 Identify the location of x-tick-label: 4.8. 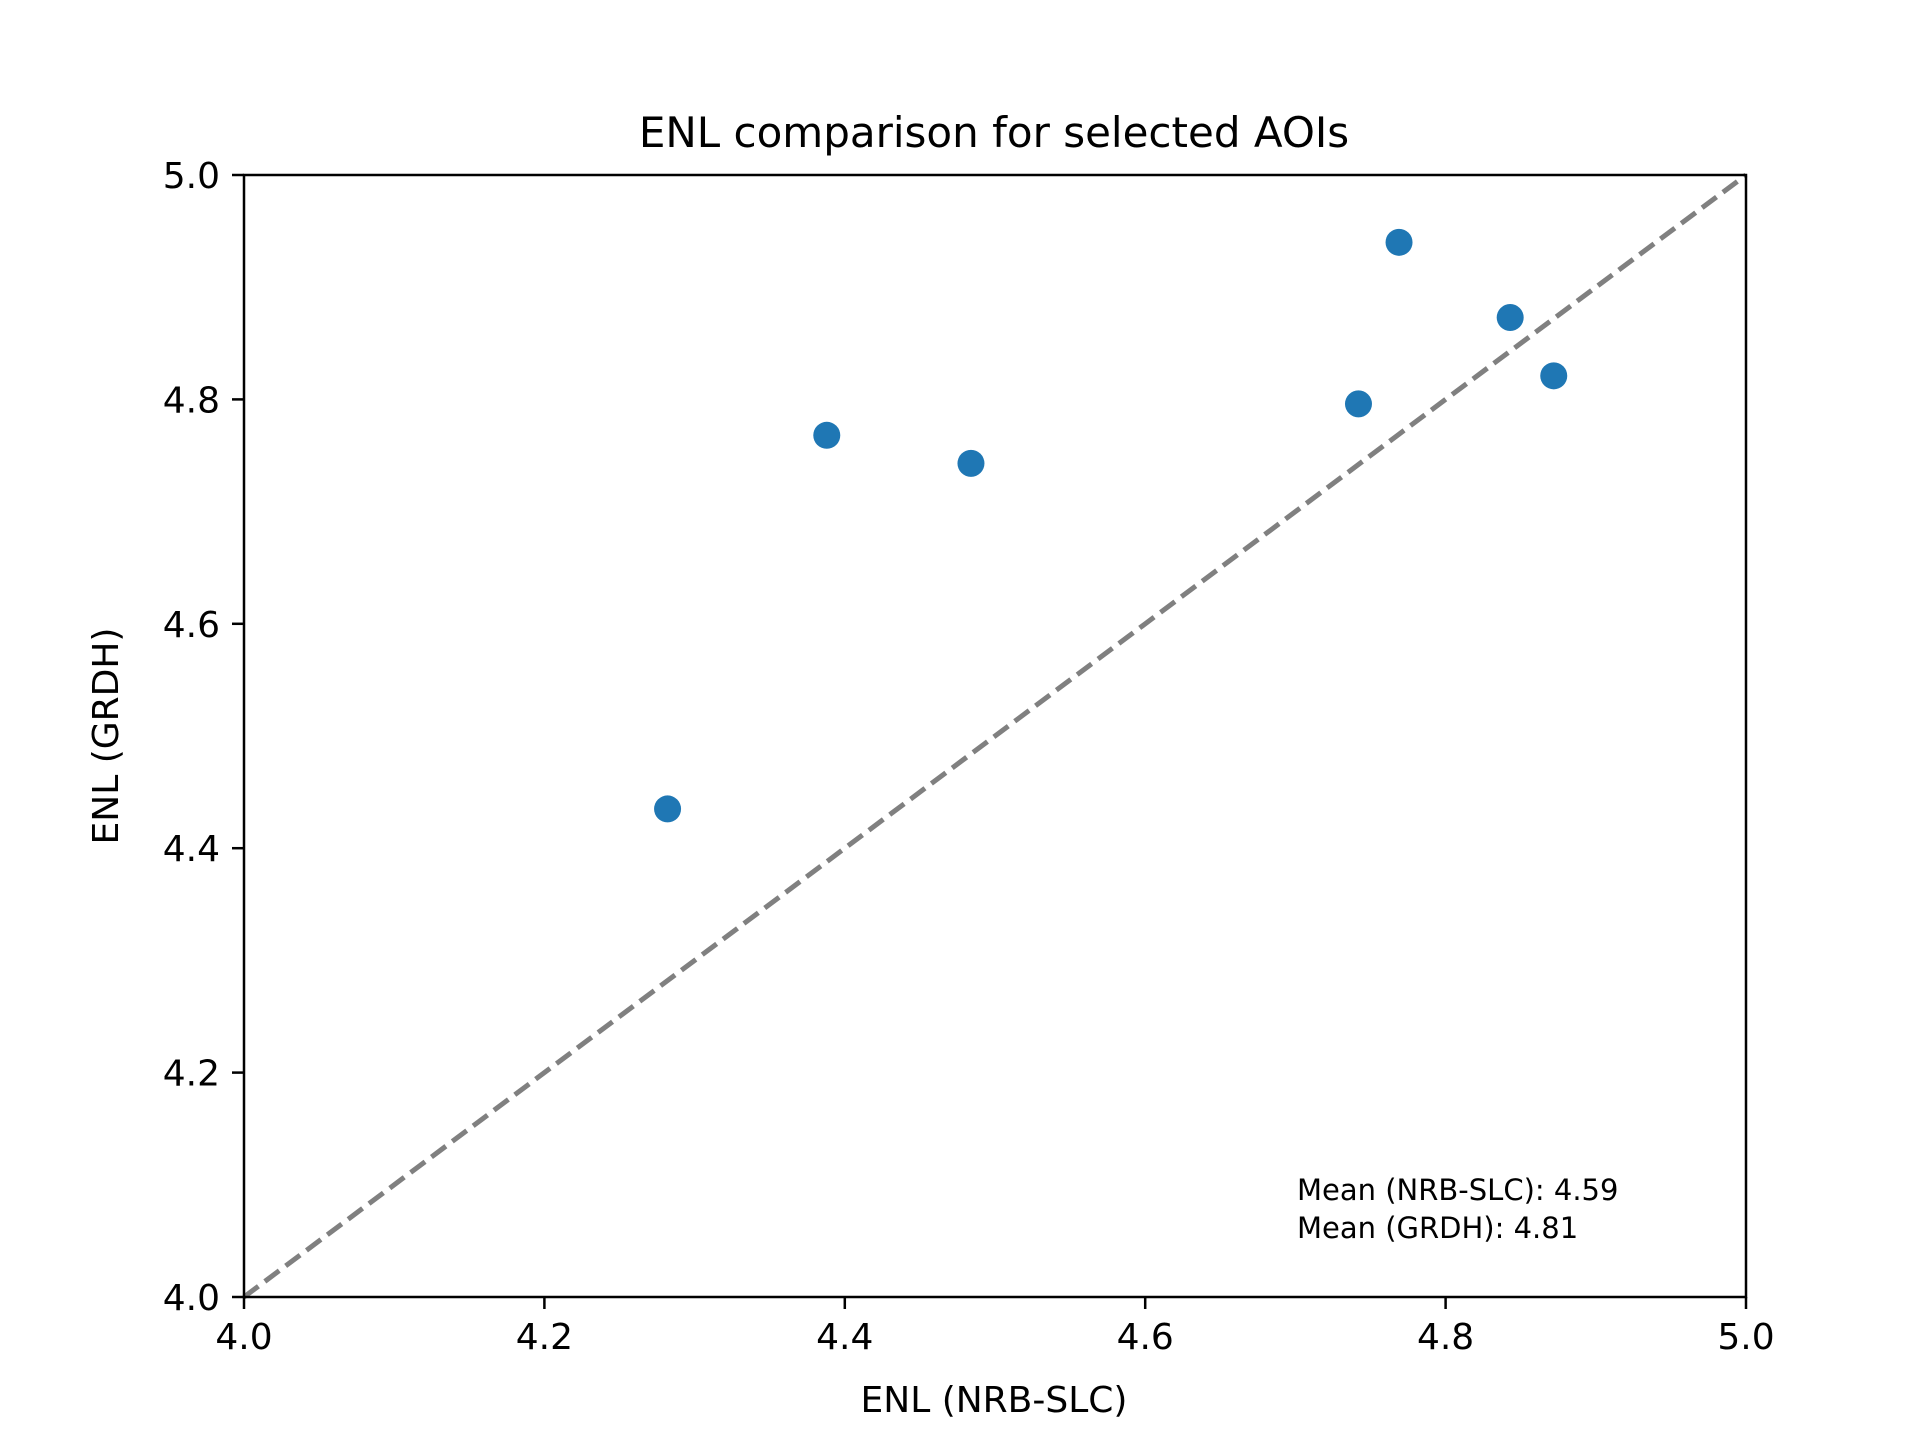
(1445, 1337).